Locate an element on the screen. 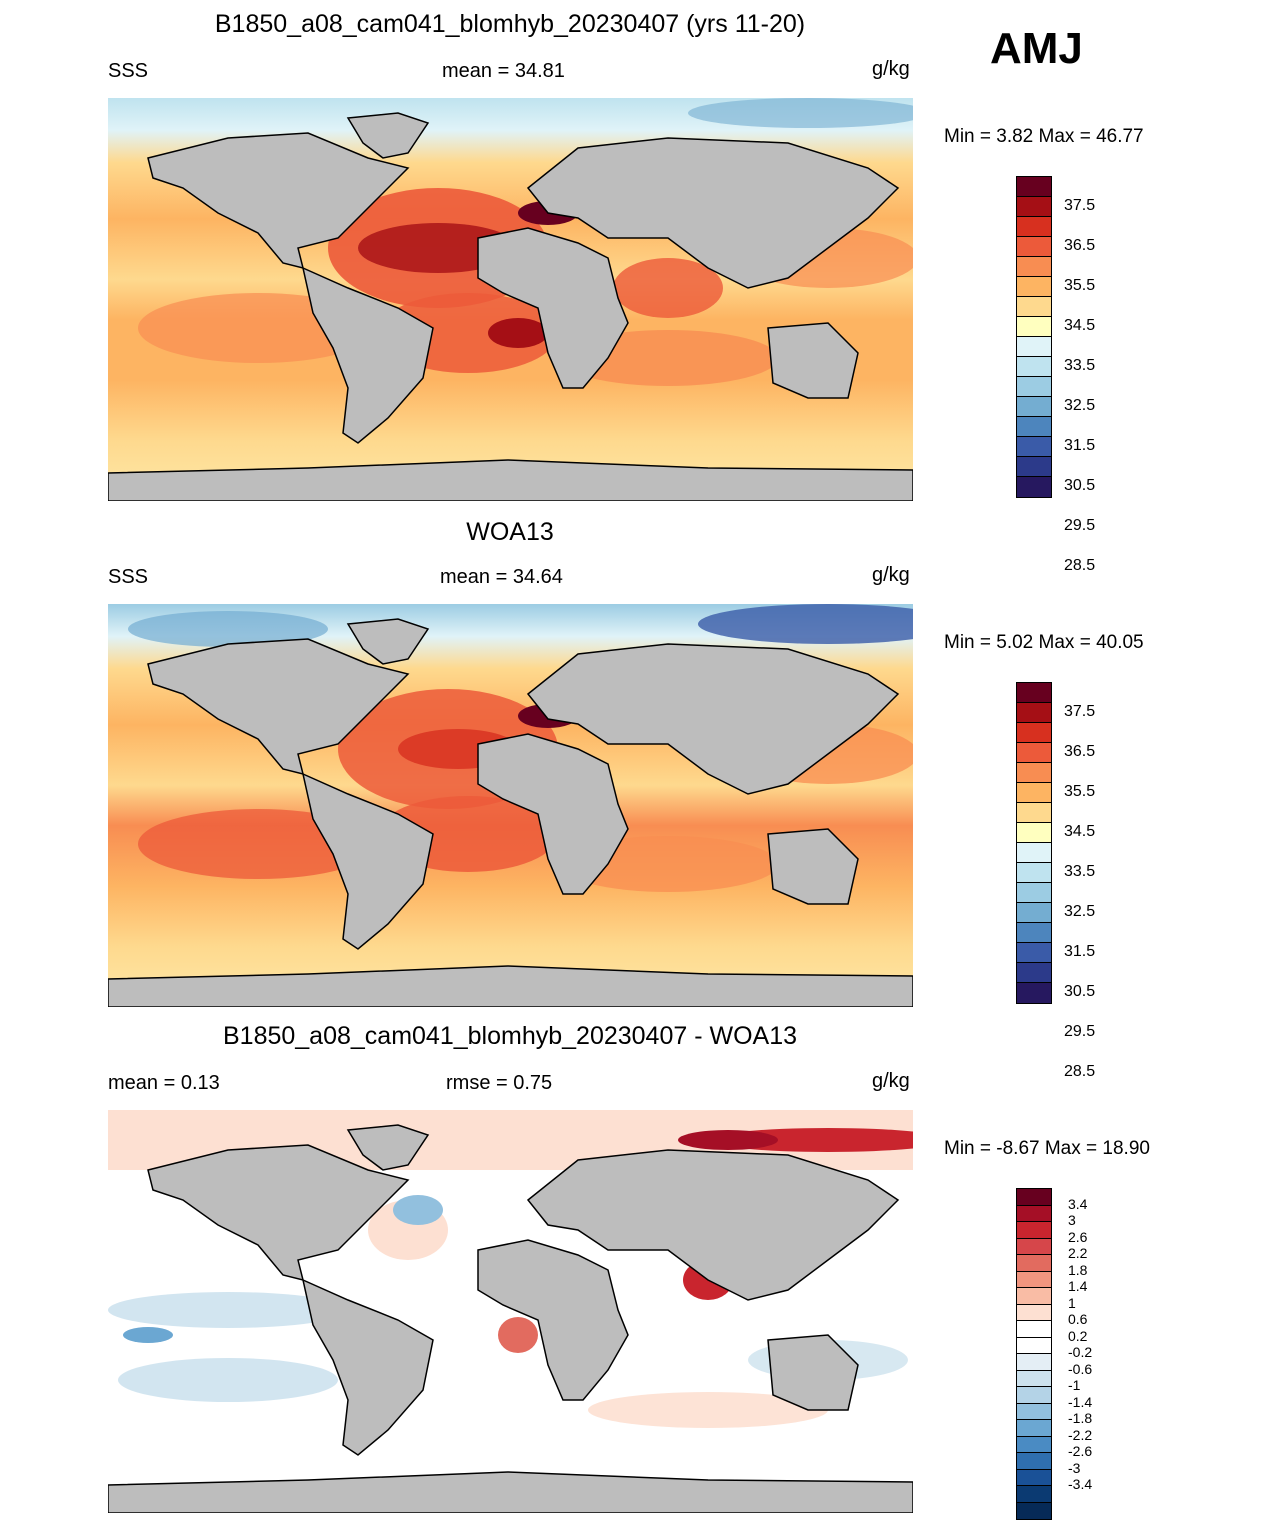 This screenshot has width=1285, height=1520. colorbar-tick-label: -2.6 is located at coordinates (1080, 1451).